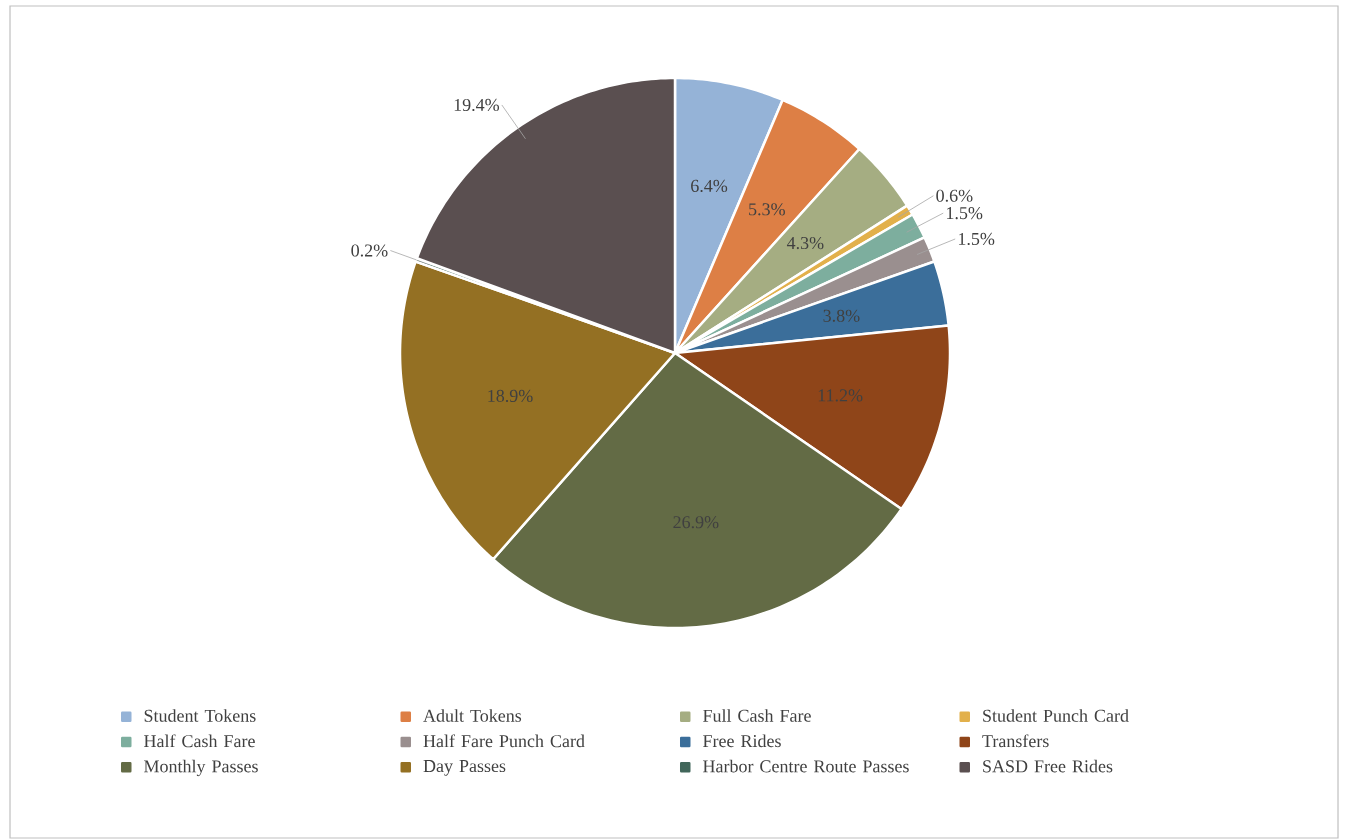 This screenshot has height=840, width=1346. What do you see at coordinates (757, 715) in the screenshot?
I see `legend-label: Full Cash Fare` at bounding box center [757, 715].